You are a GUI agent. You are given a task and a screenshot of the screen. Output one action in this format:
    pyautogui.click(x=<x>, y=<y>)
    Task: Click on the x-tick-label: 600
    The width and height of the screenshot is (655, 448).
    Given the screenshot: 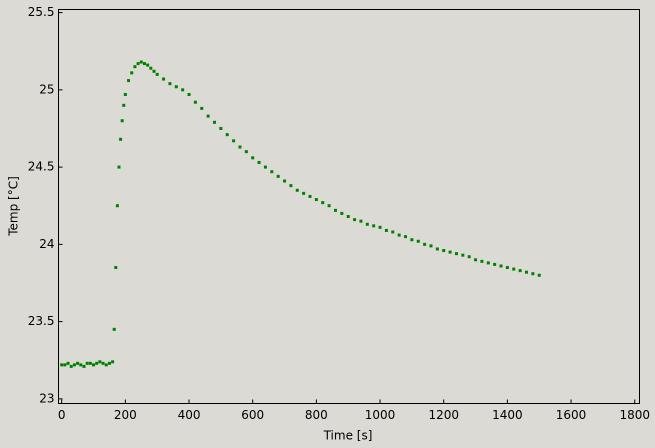 What is the action you would take?
    pyautogui.click(x=252, y=415)
    